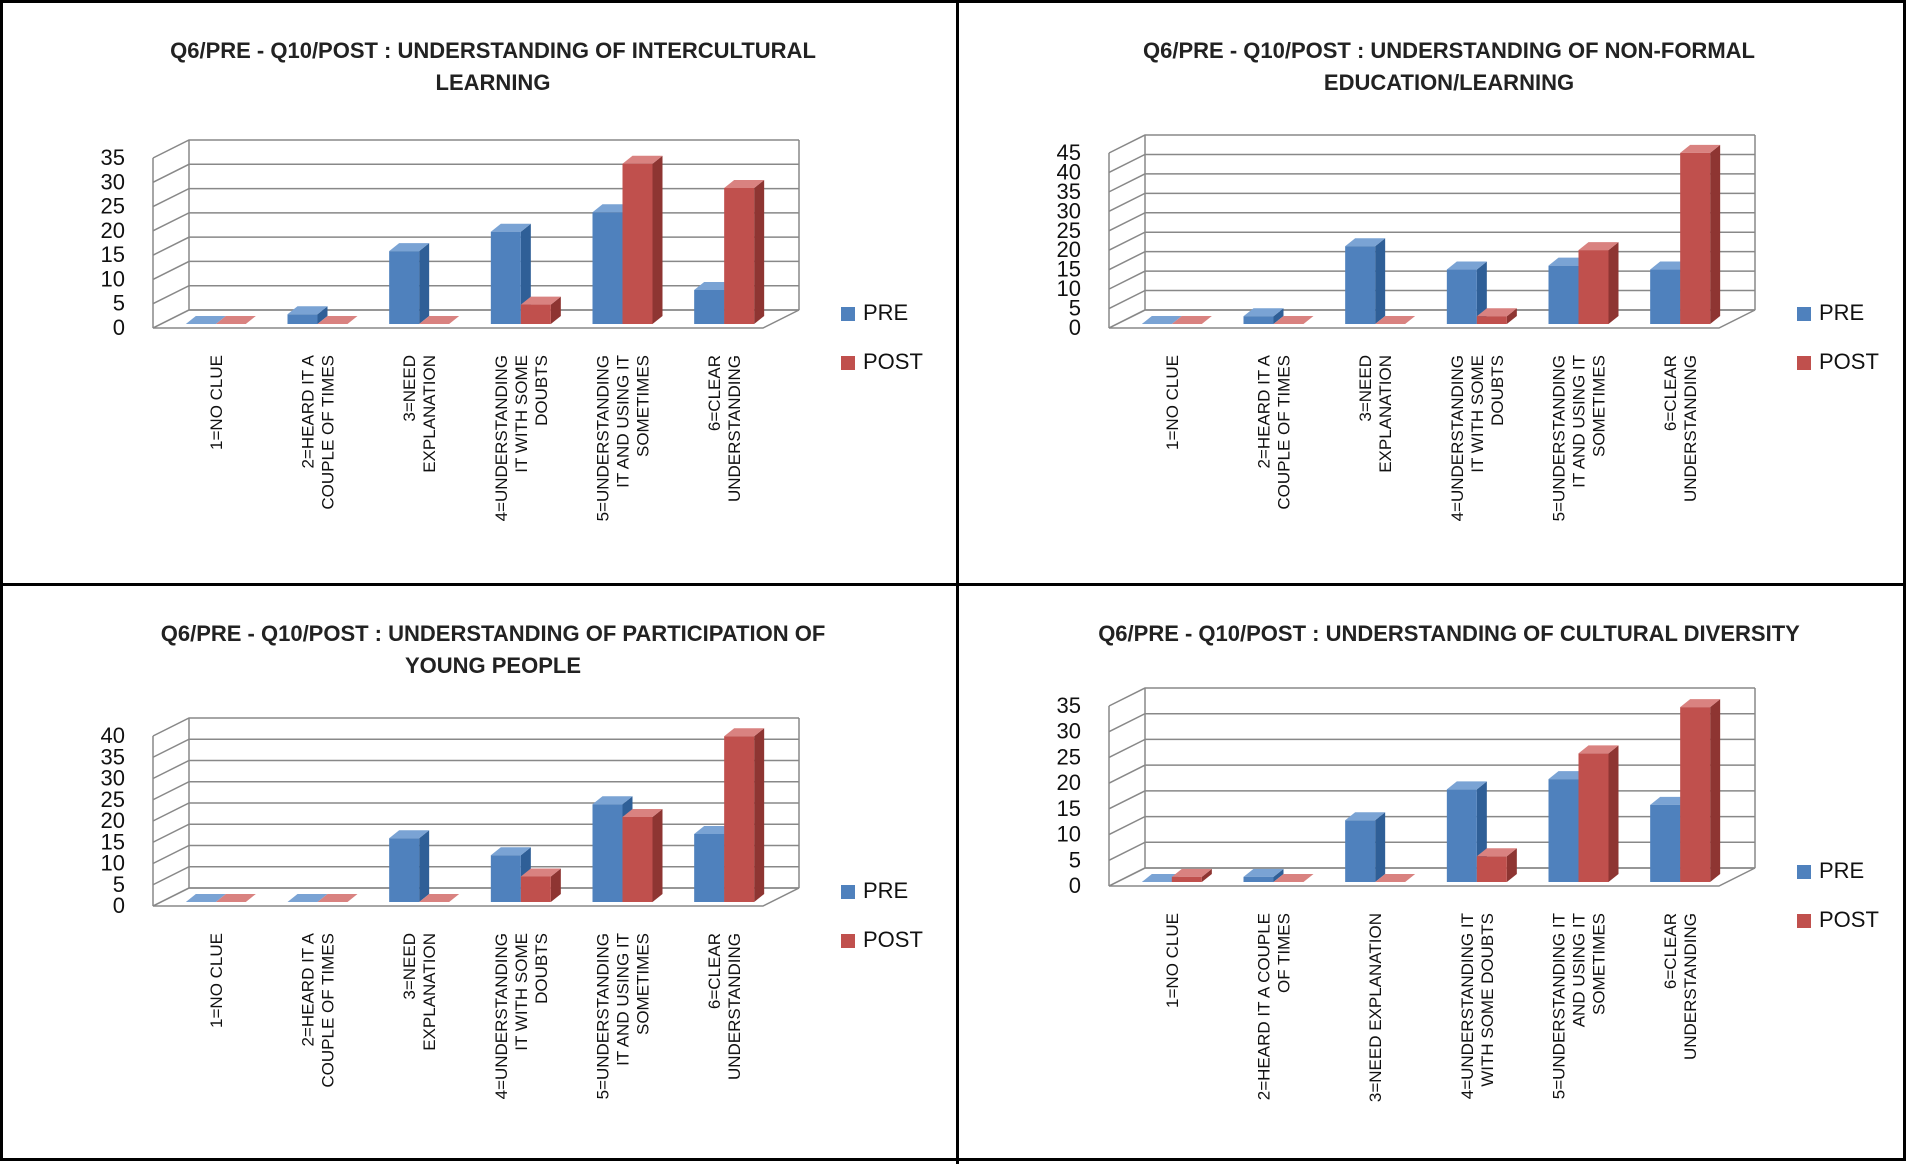 The height and width of the screenshot is (1166, 1906). Describe the element at coordinates (476, 234) in the screenshot. I see `gridlines` at that location.